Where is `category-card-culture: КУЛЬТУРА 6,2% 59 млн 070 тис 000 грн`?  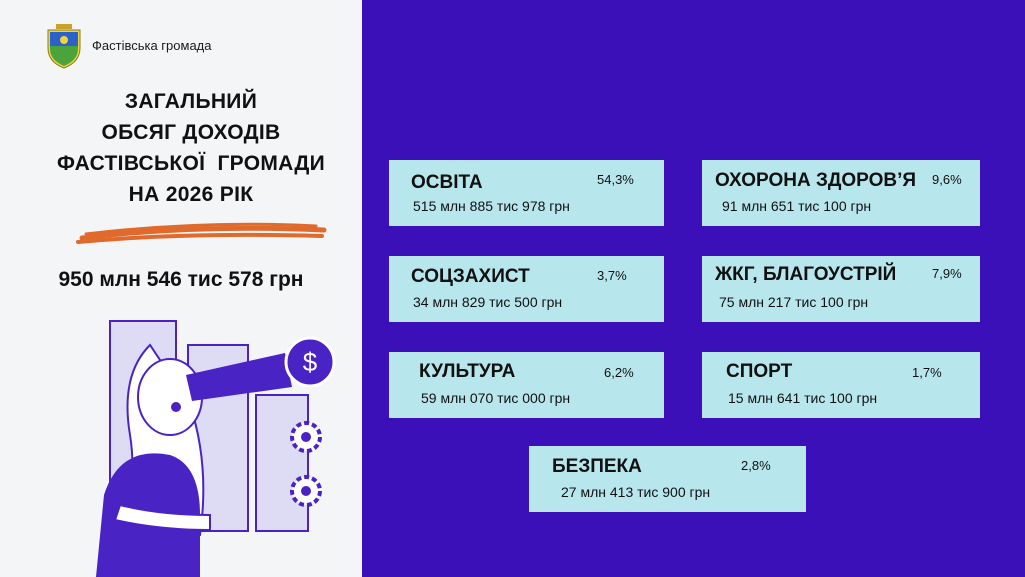
category-card-culture: КУЛЬТУРА 6,2% 59 млн 070 тис 000 грн is located at coordinates (526, 385).